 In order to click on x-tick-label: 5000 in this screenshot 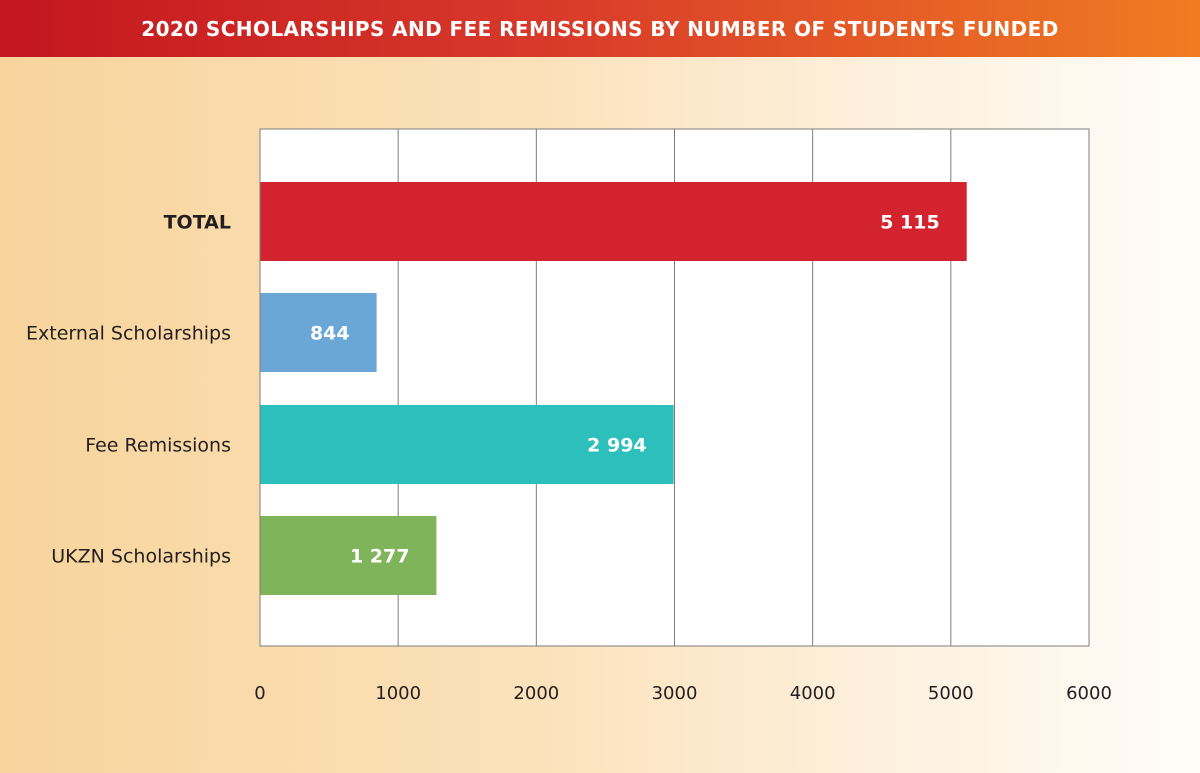, I will do `click(951, 693)`.